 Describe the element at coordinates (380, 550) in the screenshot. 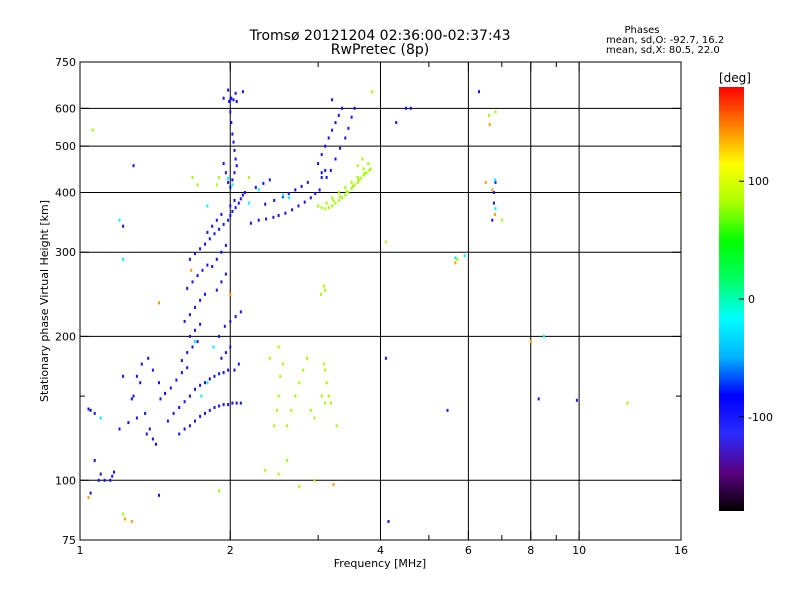

I see `x-tick-label: 4` at that location.